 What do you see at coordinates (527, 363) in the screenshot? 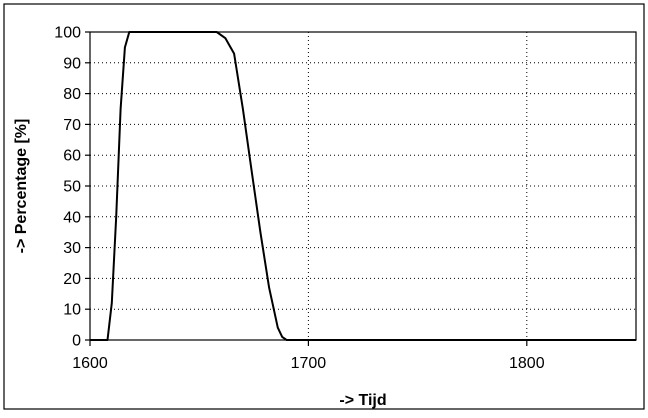
I see `x-tick-label: 1800` at bounding box center [527, 363].